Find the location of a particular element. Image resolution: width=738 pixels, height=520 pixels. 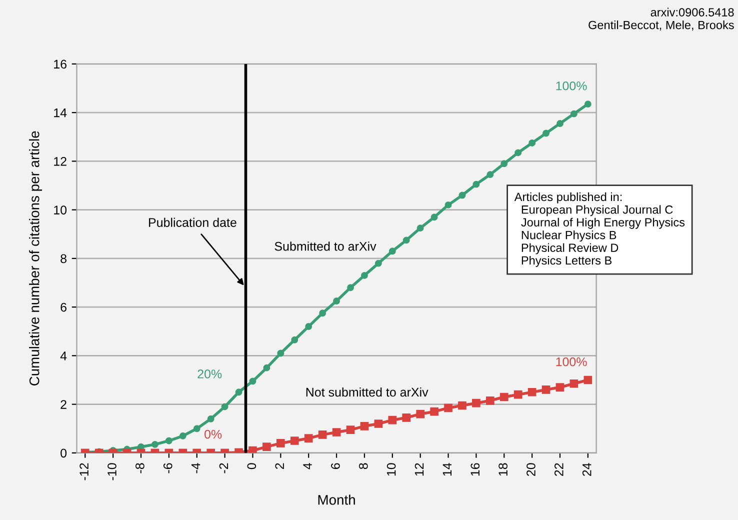

x-tick-label: 18 is located at coordinates (503, 469).